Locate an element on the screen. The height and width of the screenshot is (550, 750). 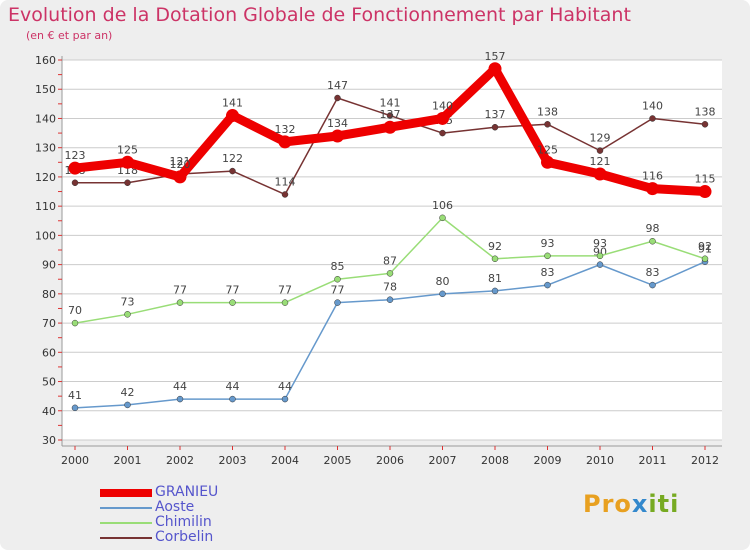
data-label-chimilin: 93 is located at coordinates (600, 243).